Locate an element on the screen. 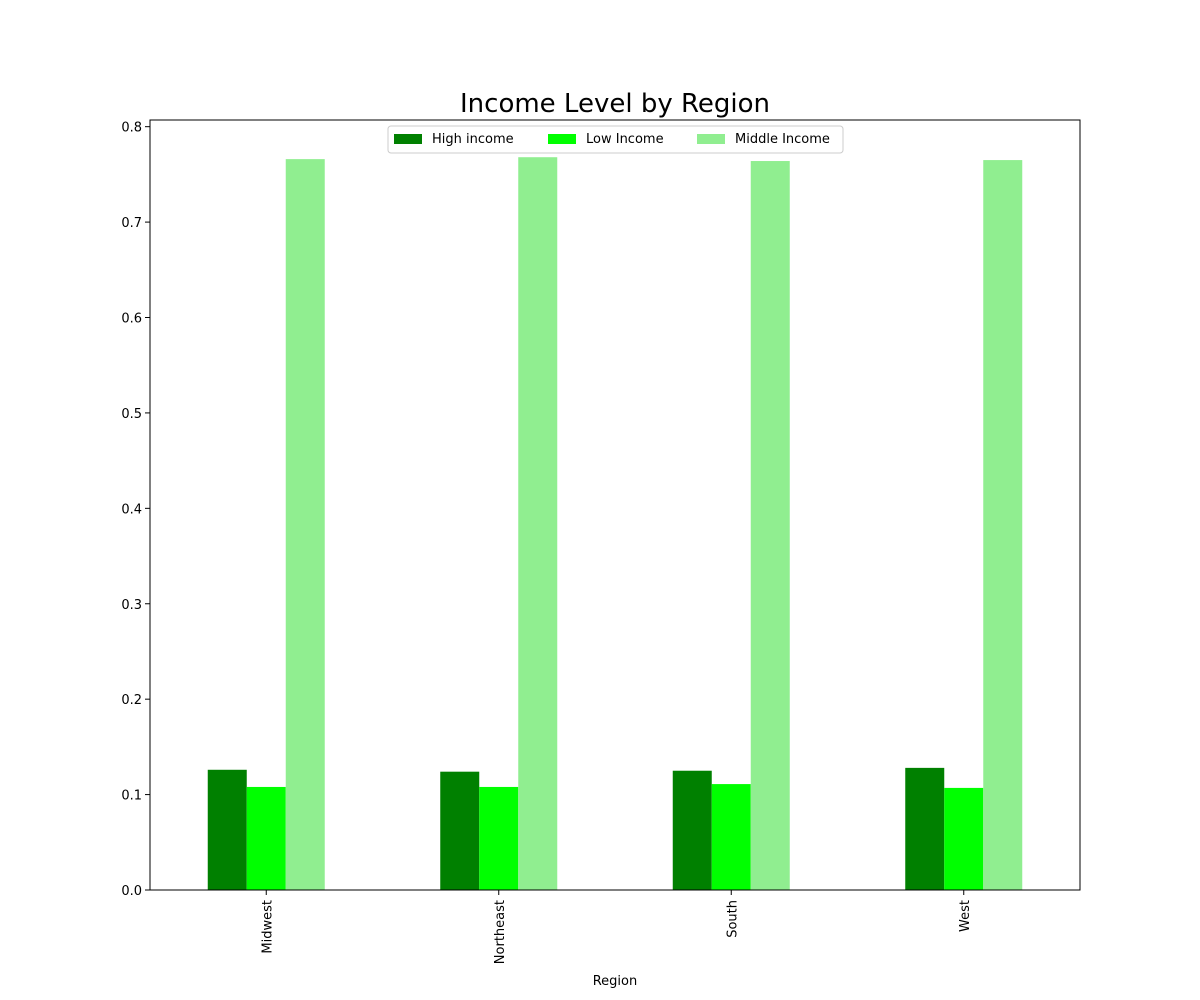 The width and height of the screenshot is (1200, 1000). bar-midwest-low-income is located at coordinates (266, 838).